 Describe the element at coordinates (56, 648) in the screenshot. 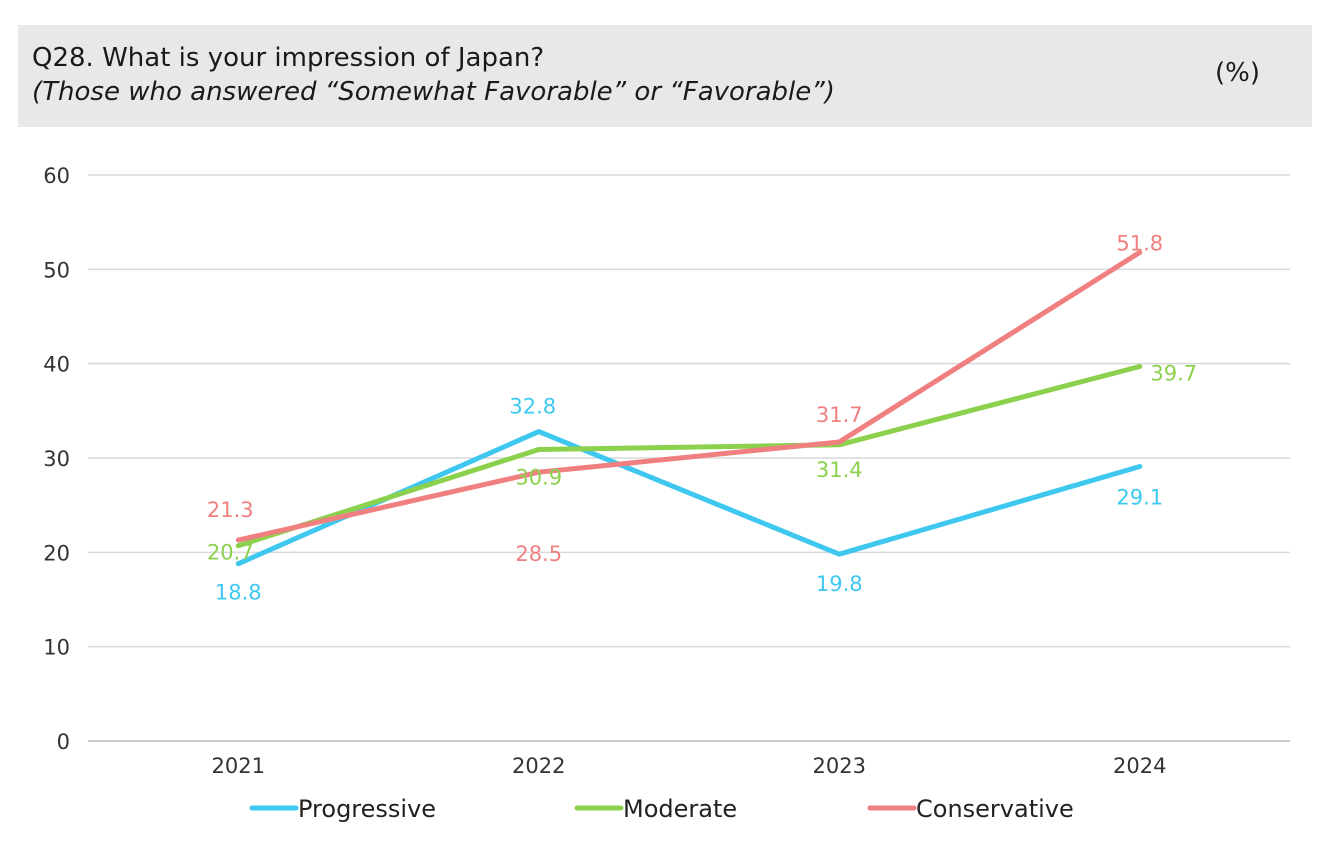

I see `y-tick-label: 10` at that location.